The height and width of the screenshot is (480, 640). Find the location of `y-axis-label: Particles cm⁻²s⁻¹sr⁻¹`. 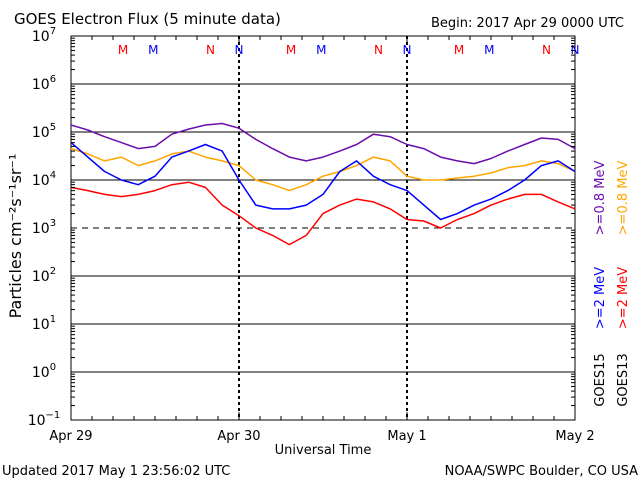

y-axis-label: Particles cm⁻²s⁻¹sr⁻¹ is located at coordinates (15, 236).